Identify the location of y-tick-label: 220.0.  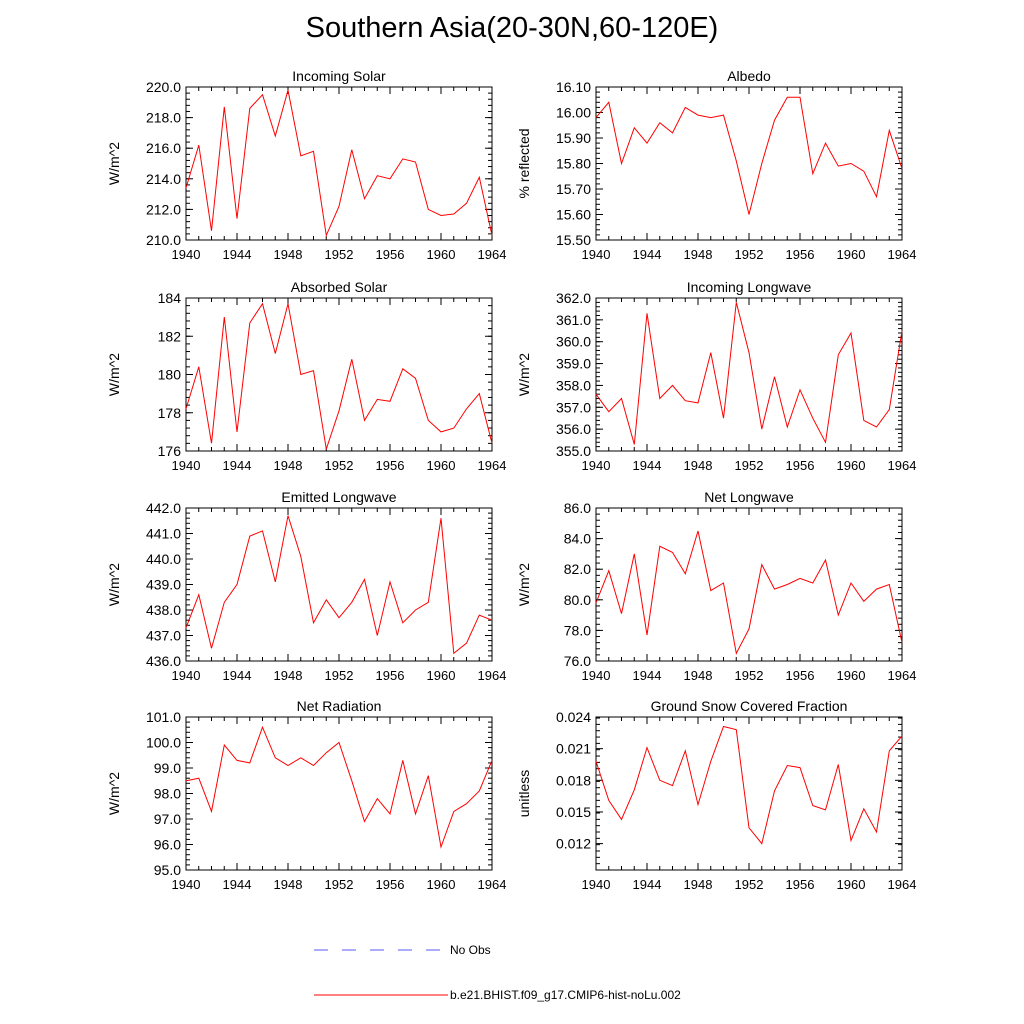
(163, 87).